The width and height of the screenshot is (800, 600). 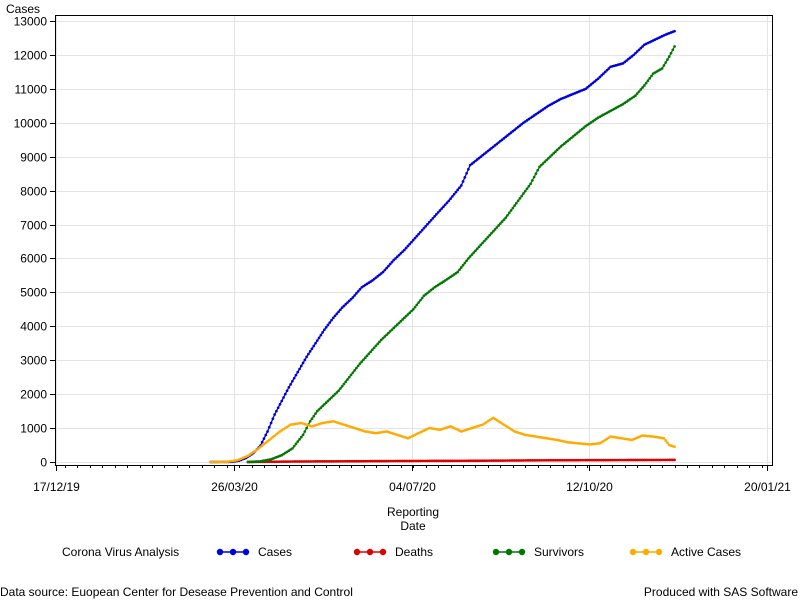 What do you see at coordinates (461, 461) in the screenshot?
I see `series-deaths` at bounding box center [461, 461].